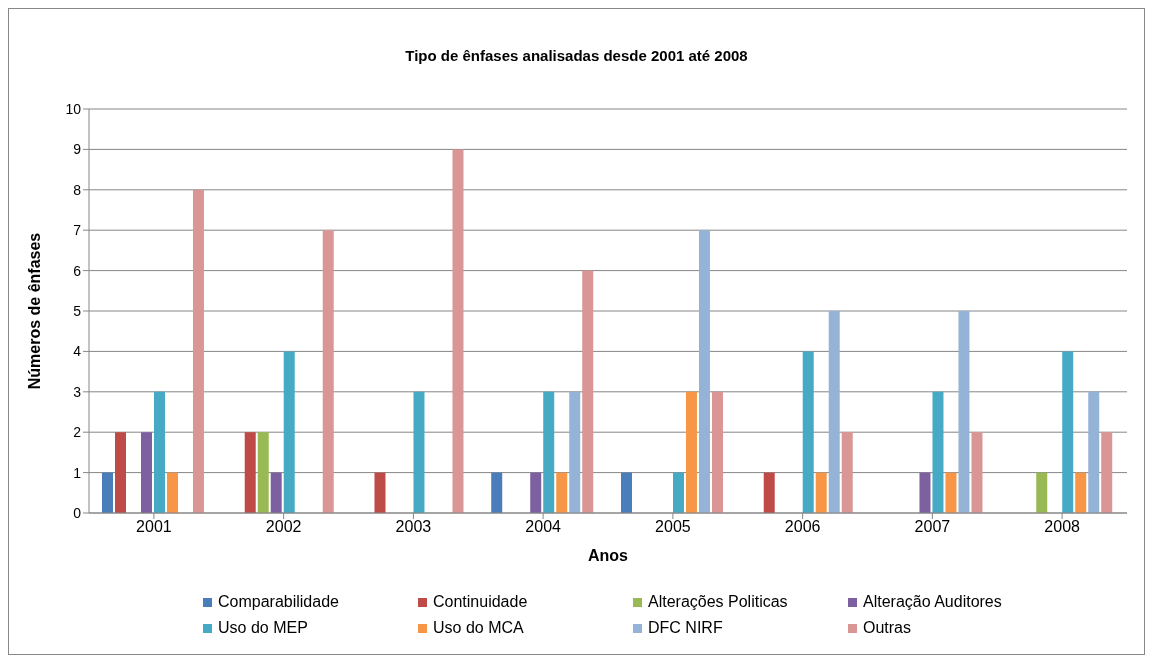  Describe the element at coordinates (77, 472) in the screenshot. I see `y-tick-label: 1` at that location.